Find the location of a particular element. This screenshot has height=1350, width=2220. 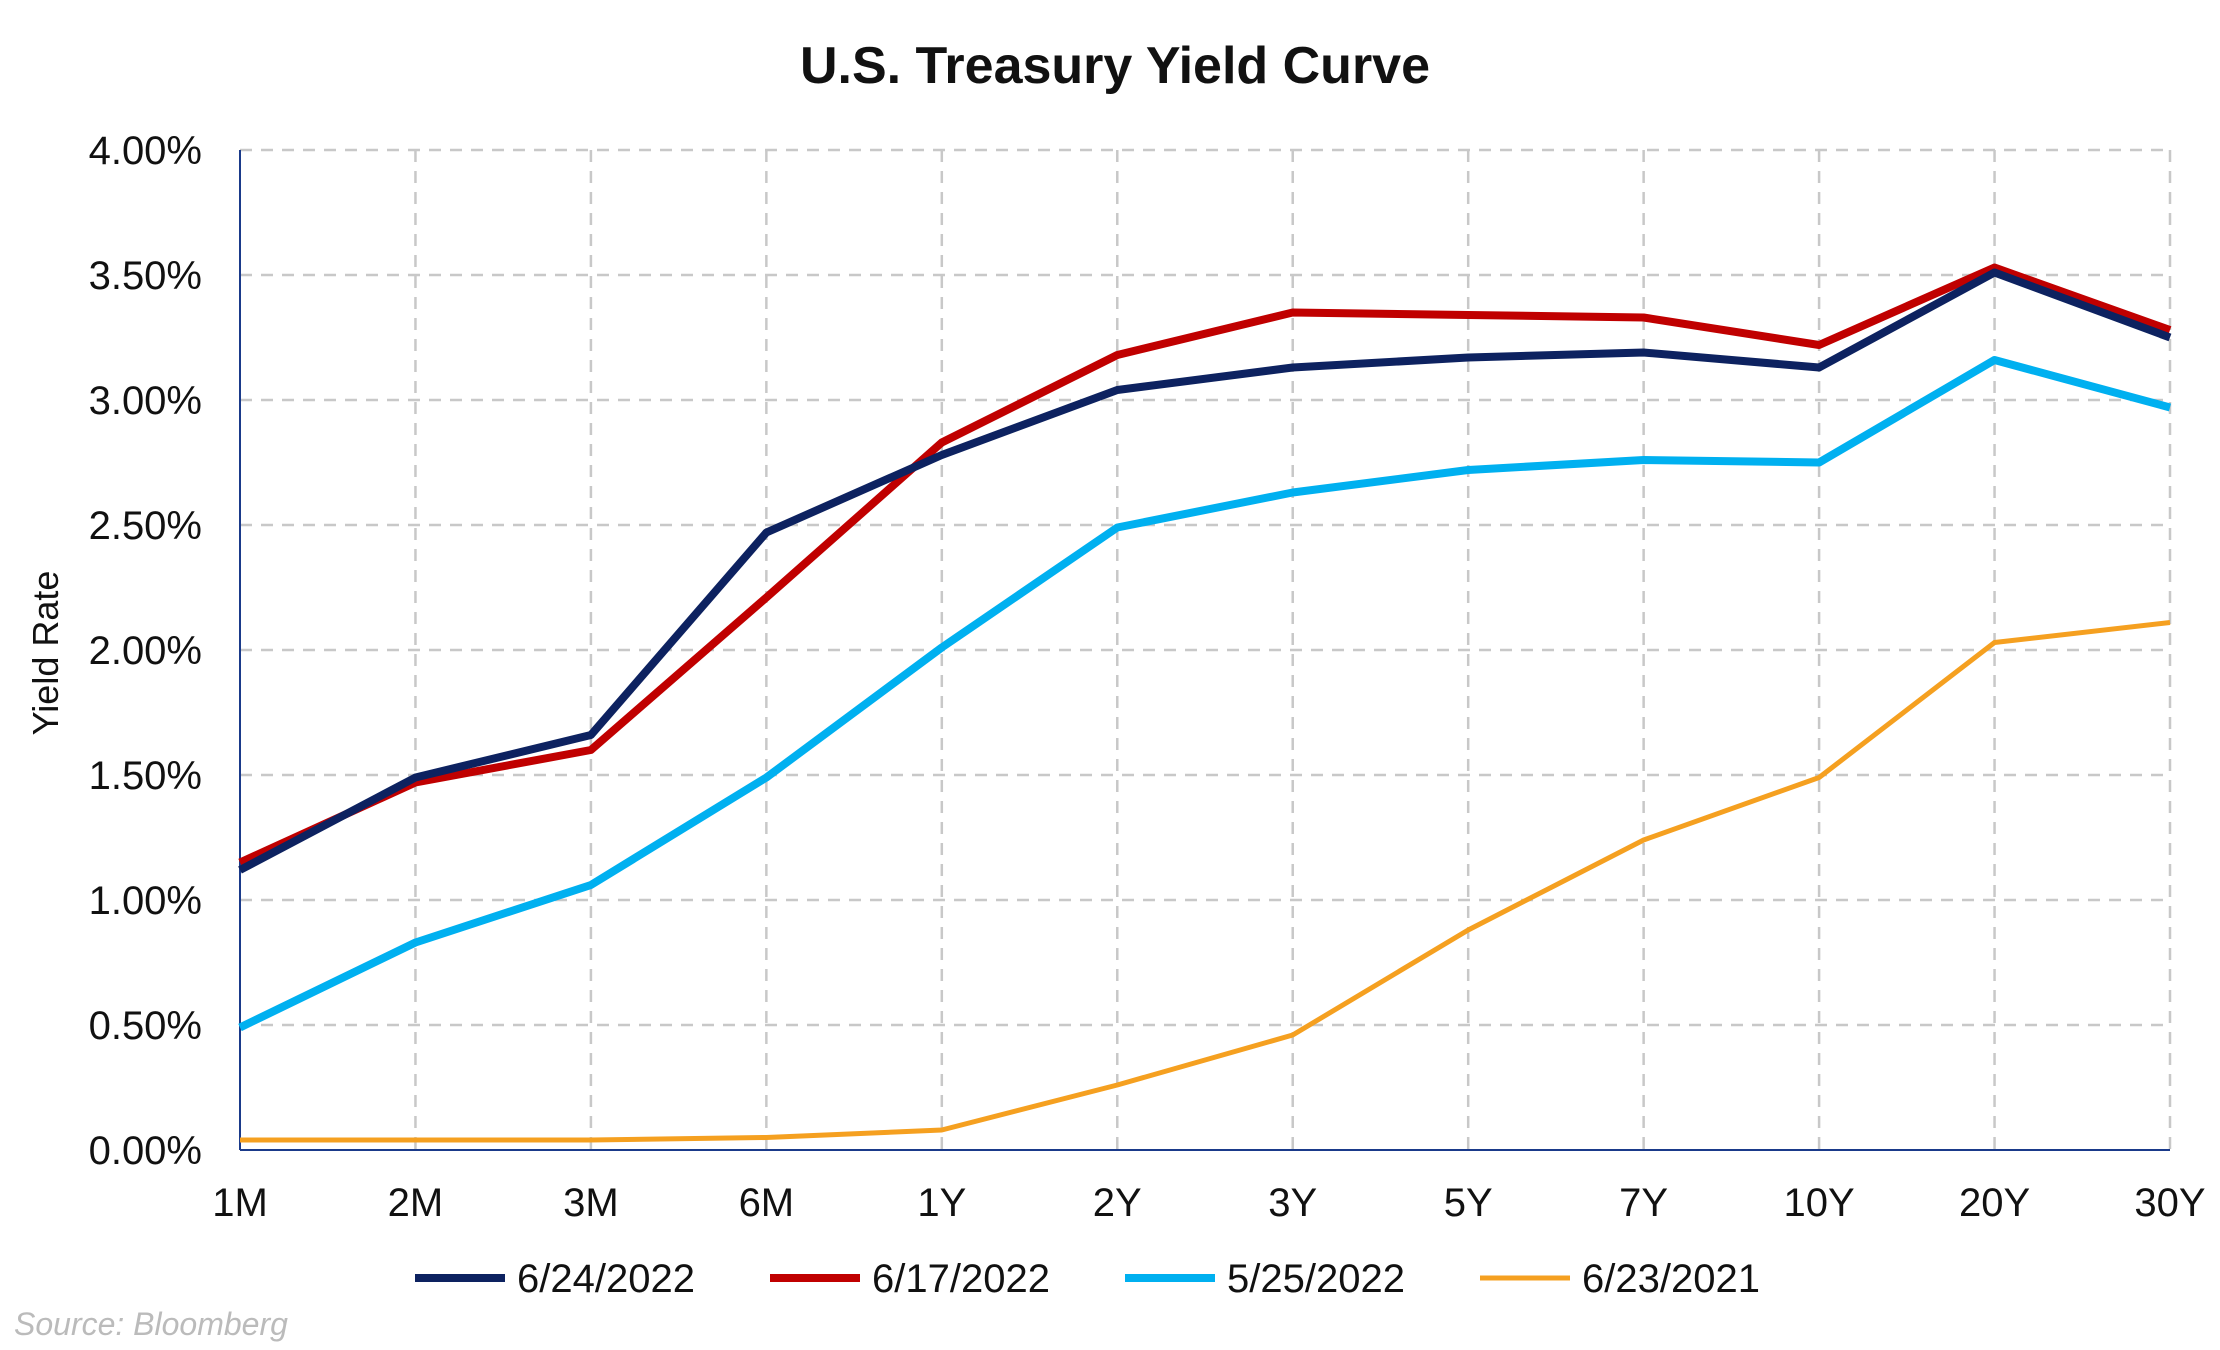

x-tick-label: 20Y is located at coordinates (1994, 1203).